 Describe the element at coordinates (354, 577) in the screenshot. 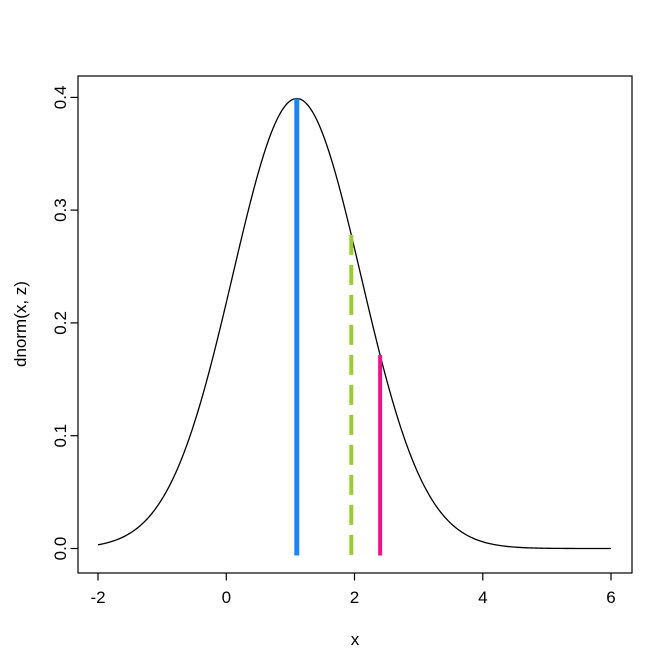

I see `x-axis-ticks` at that location.